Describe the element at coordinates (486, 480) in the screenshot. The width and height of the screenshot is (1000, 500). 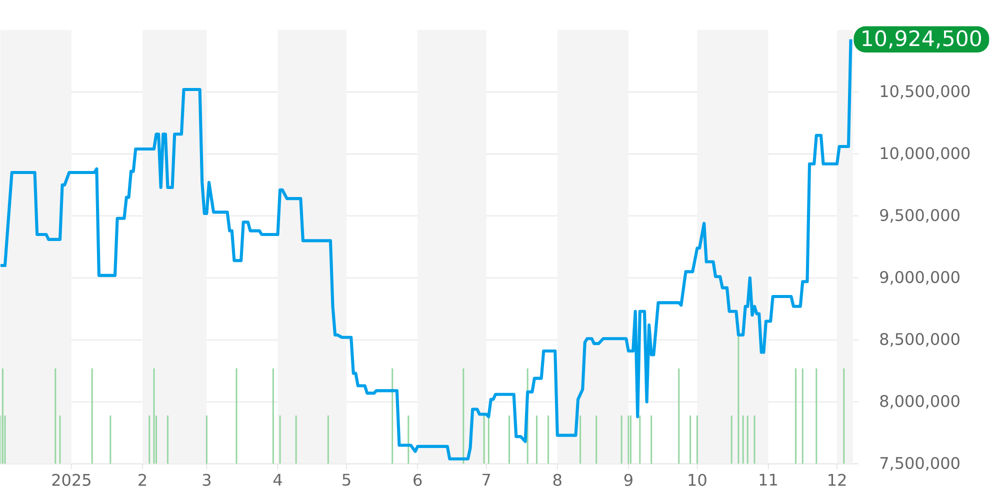
I see `x-tick-label: 7` at that location.